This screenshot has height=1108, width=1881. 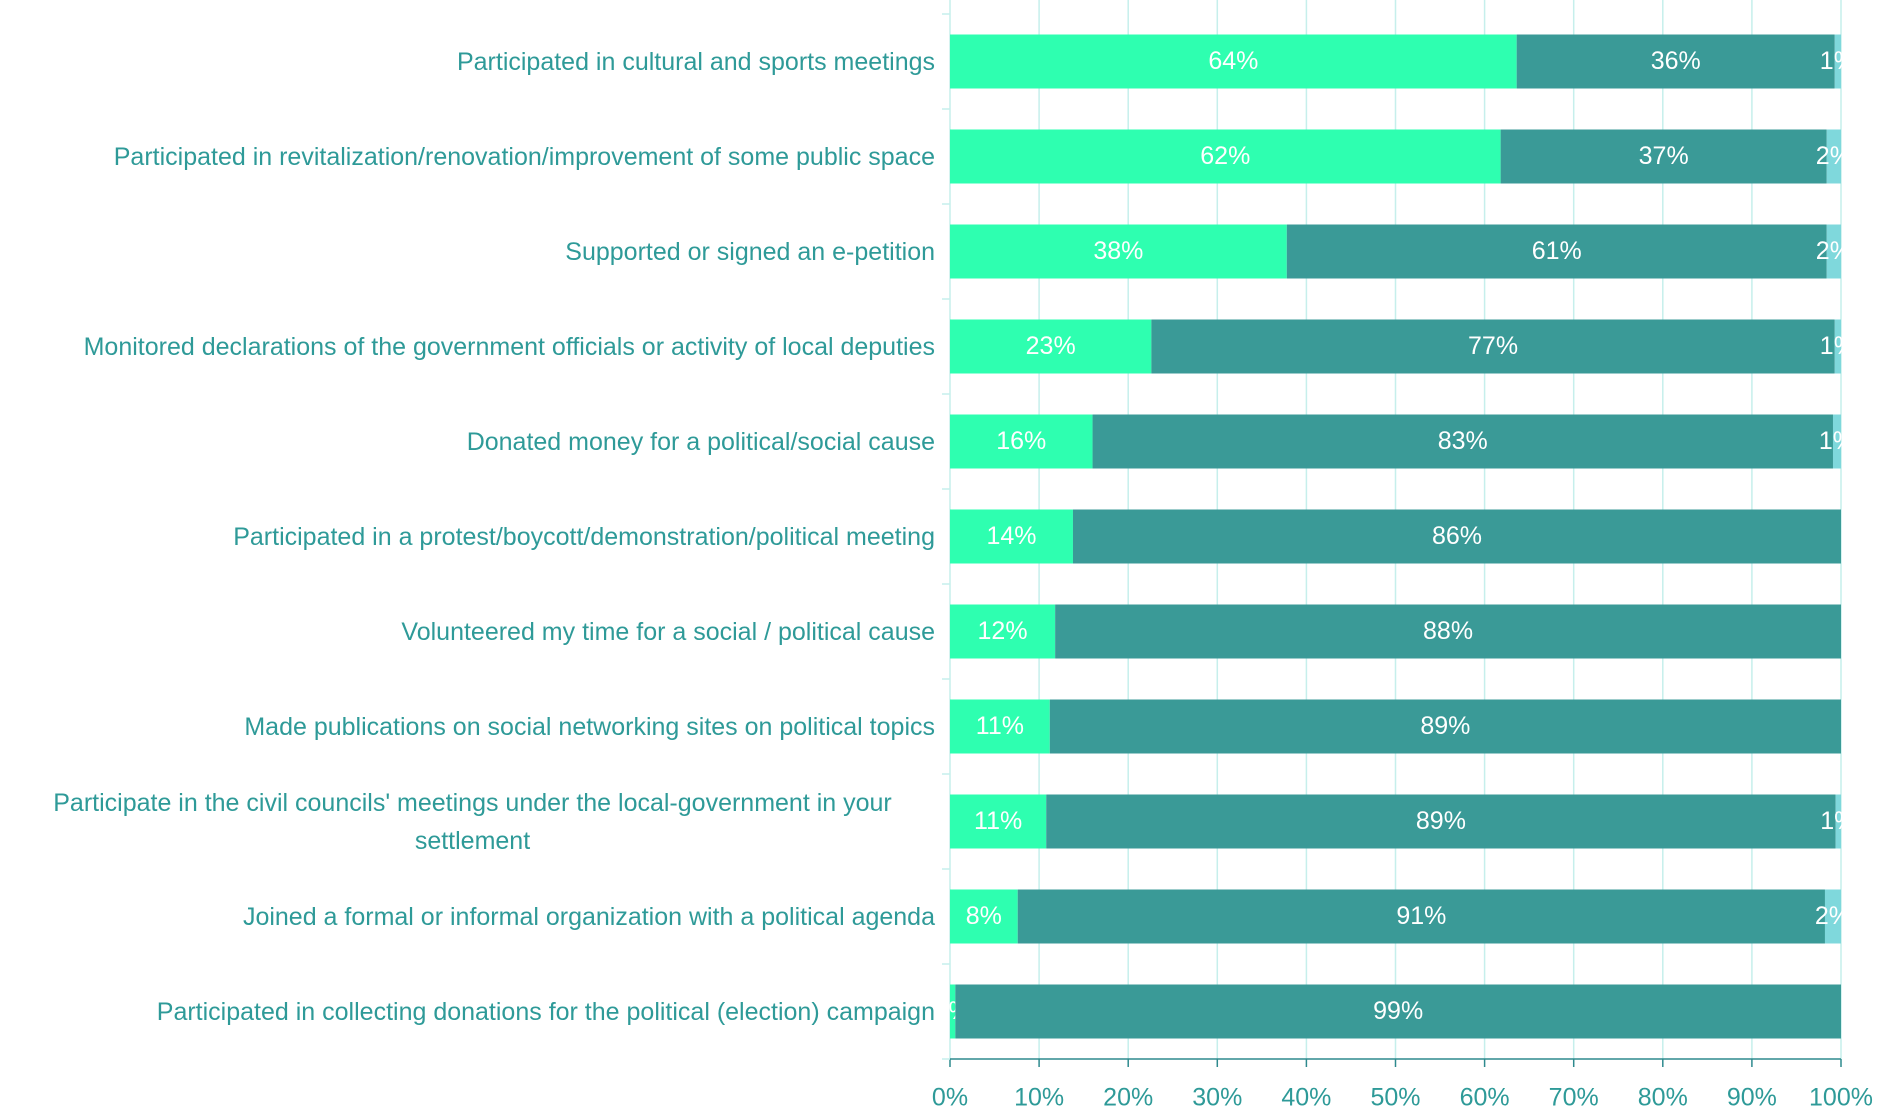 I want to click on data-label: 62%, so click(x=1225, y=156).